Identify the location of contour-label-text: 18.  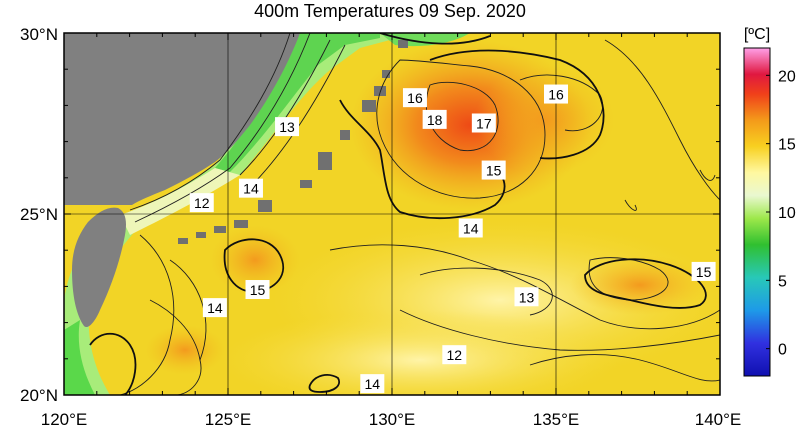
(435, 120).